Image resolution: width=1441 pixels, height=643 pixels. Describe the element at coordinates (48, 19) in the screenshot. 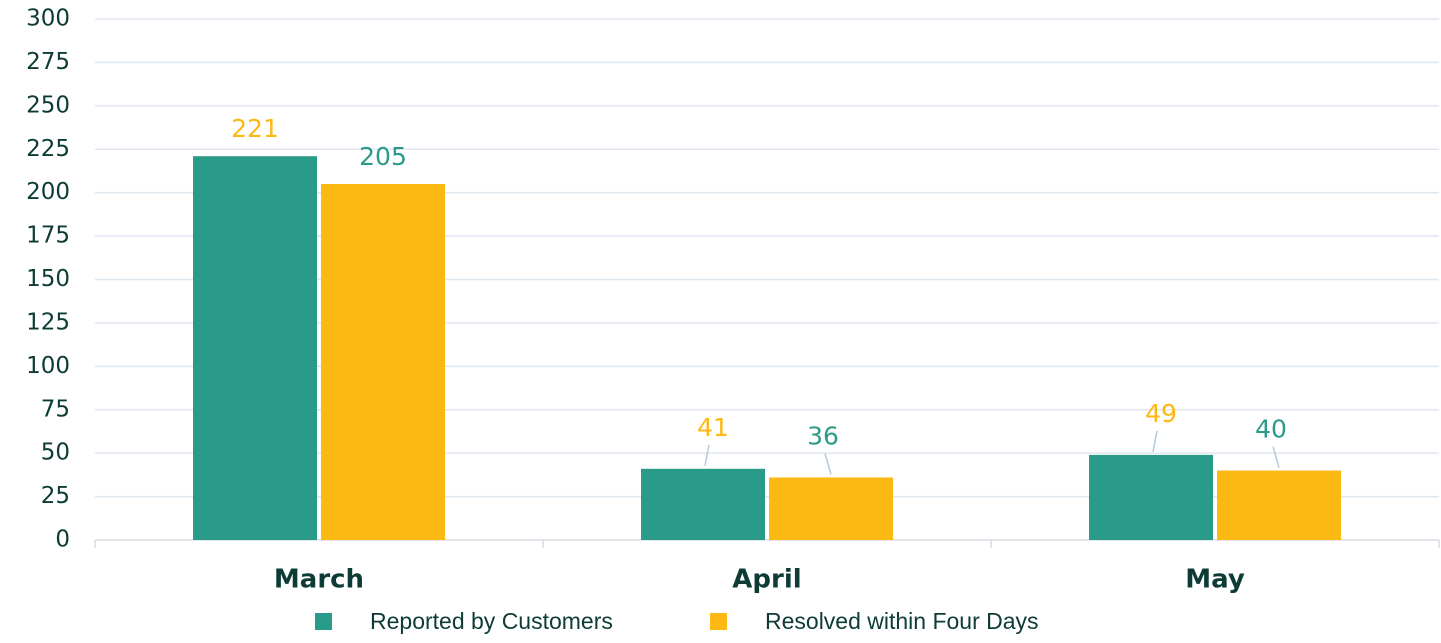

I see `y-tick-label: 300` at that location.